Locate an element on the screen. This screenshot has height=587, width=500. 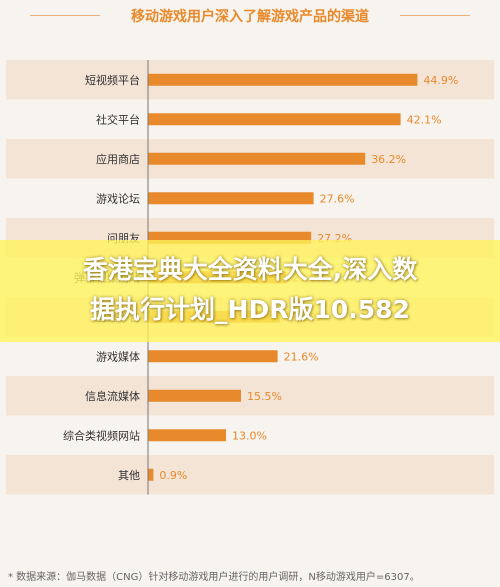
category-label: 短视频平台 is located at coordinates (112, 80).